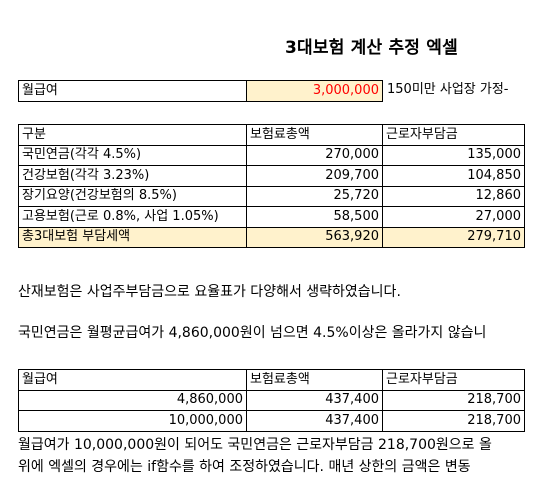 The image size is (542, 487). I want to click on total-premium: 563,920, so click(314, 237).